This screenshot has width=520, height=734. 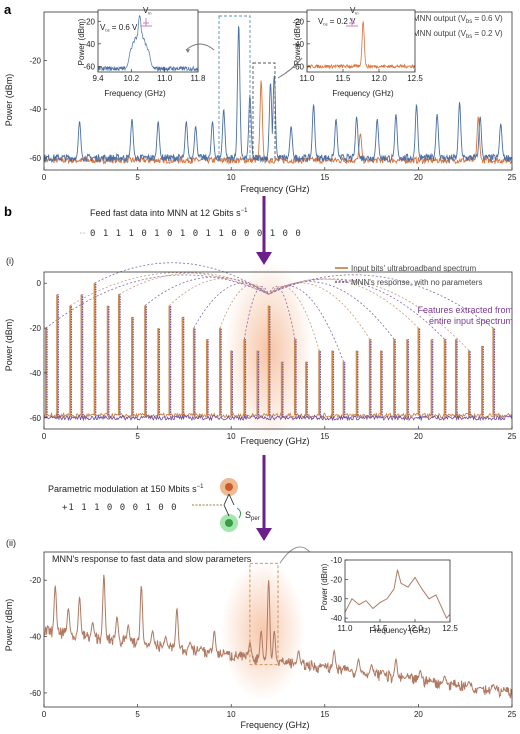 I want to click on inset2-xtick-label: 12.0, so click(x=379, y=78).